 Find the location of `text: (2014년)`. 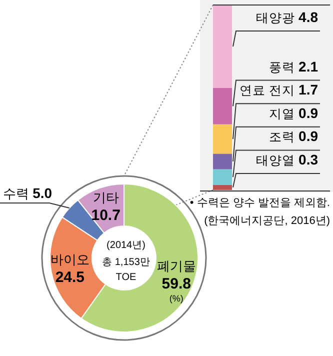

text: (2014년) is located at coordinates (126, 245).